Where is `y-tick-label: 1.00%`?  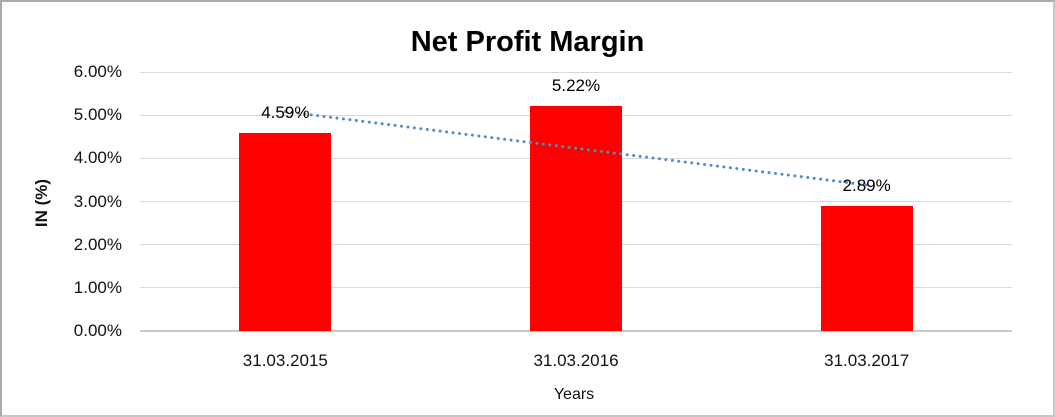
y-tick-label: 1.00% is located at coordinates (97, 287).